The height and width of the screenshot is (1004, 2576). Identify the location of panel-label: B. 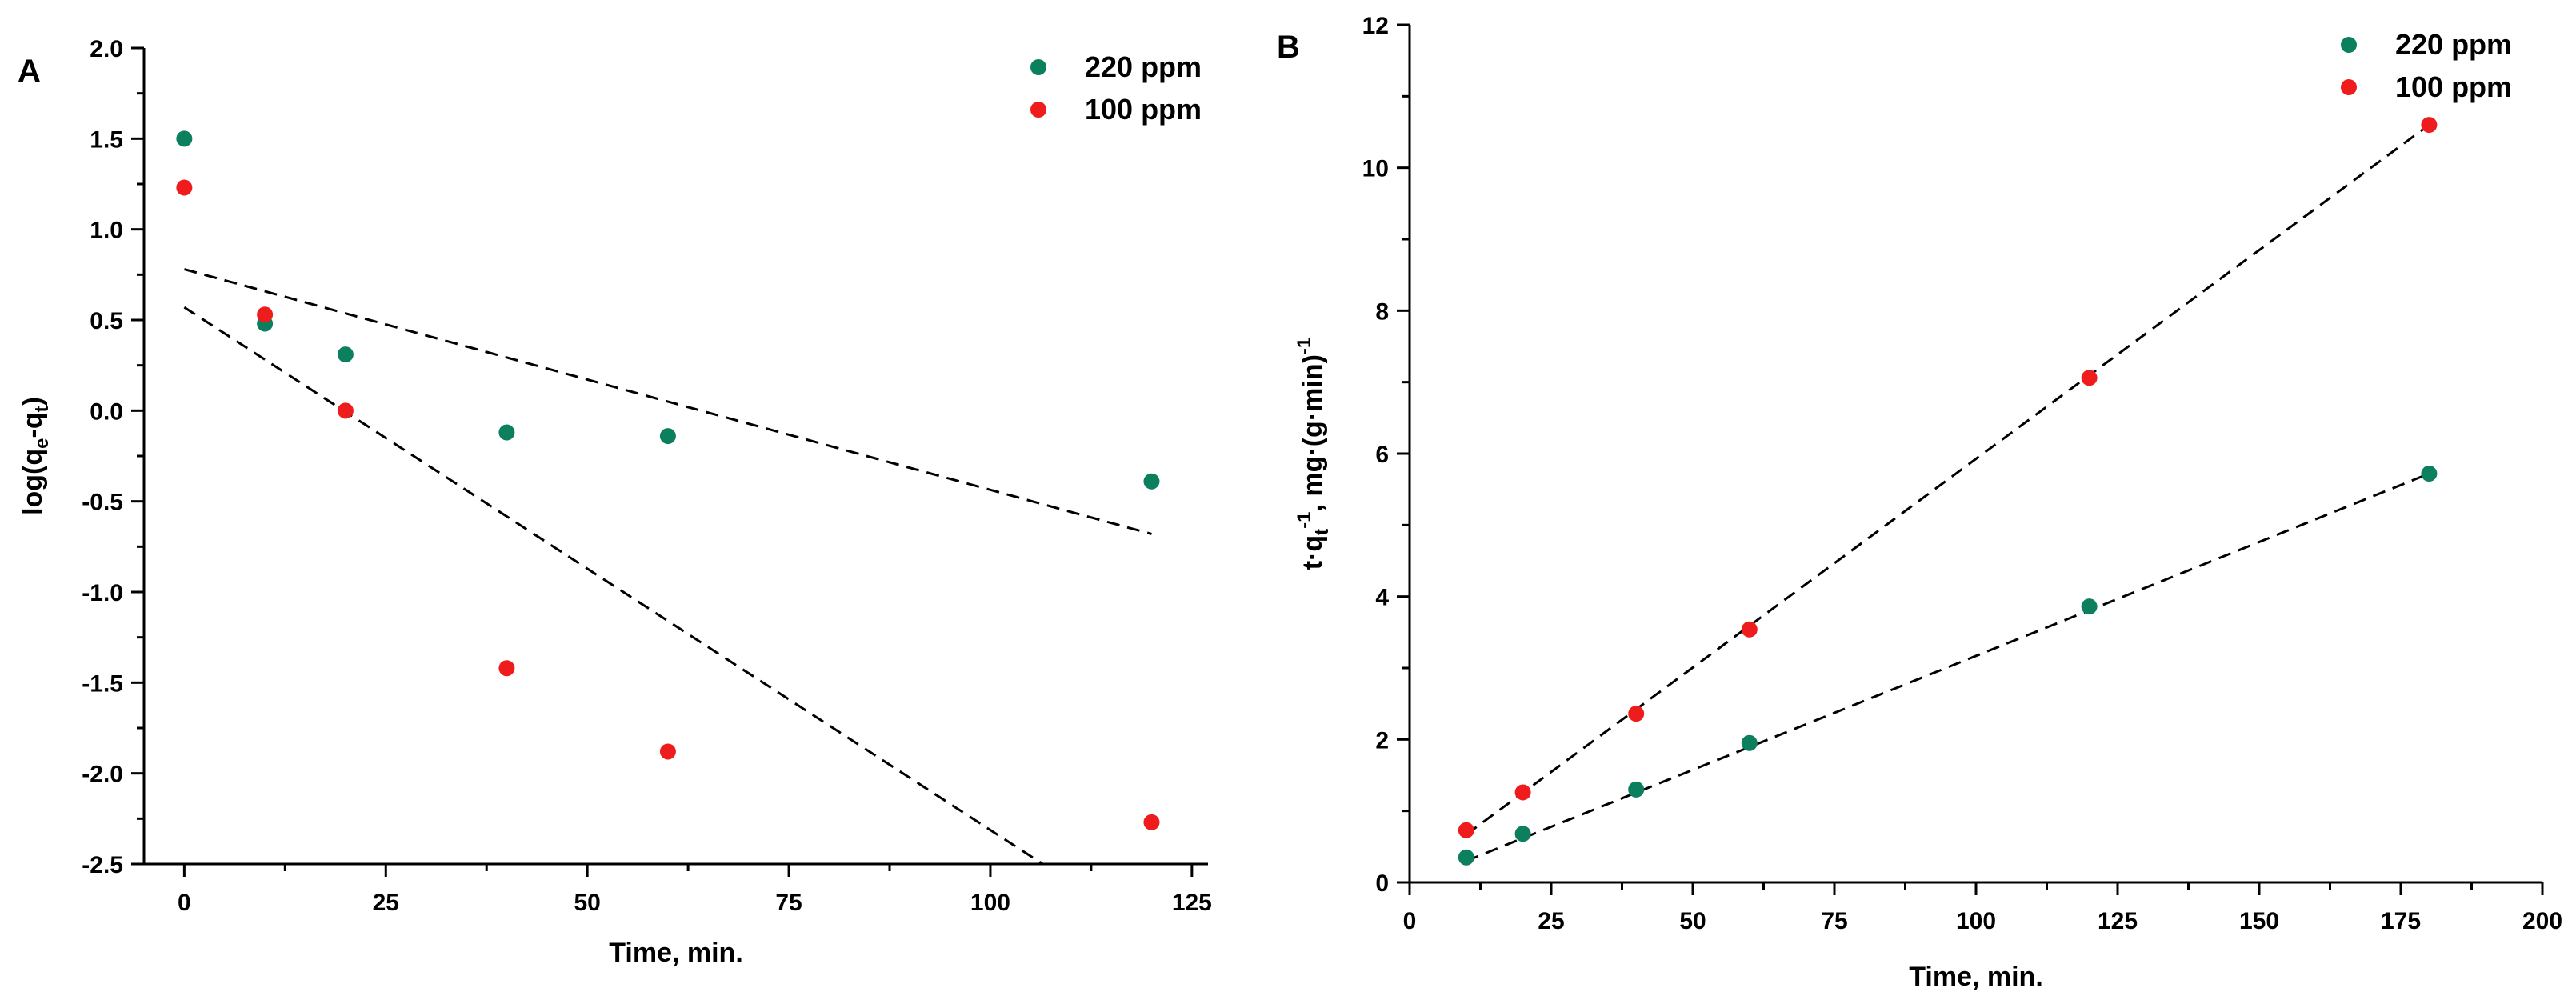
(1288, 47).